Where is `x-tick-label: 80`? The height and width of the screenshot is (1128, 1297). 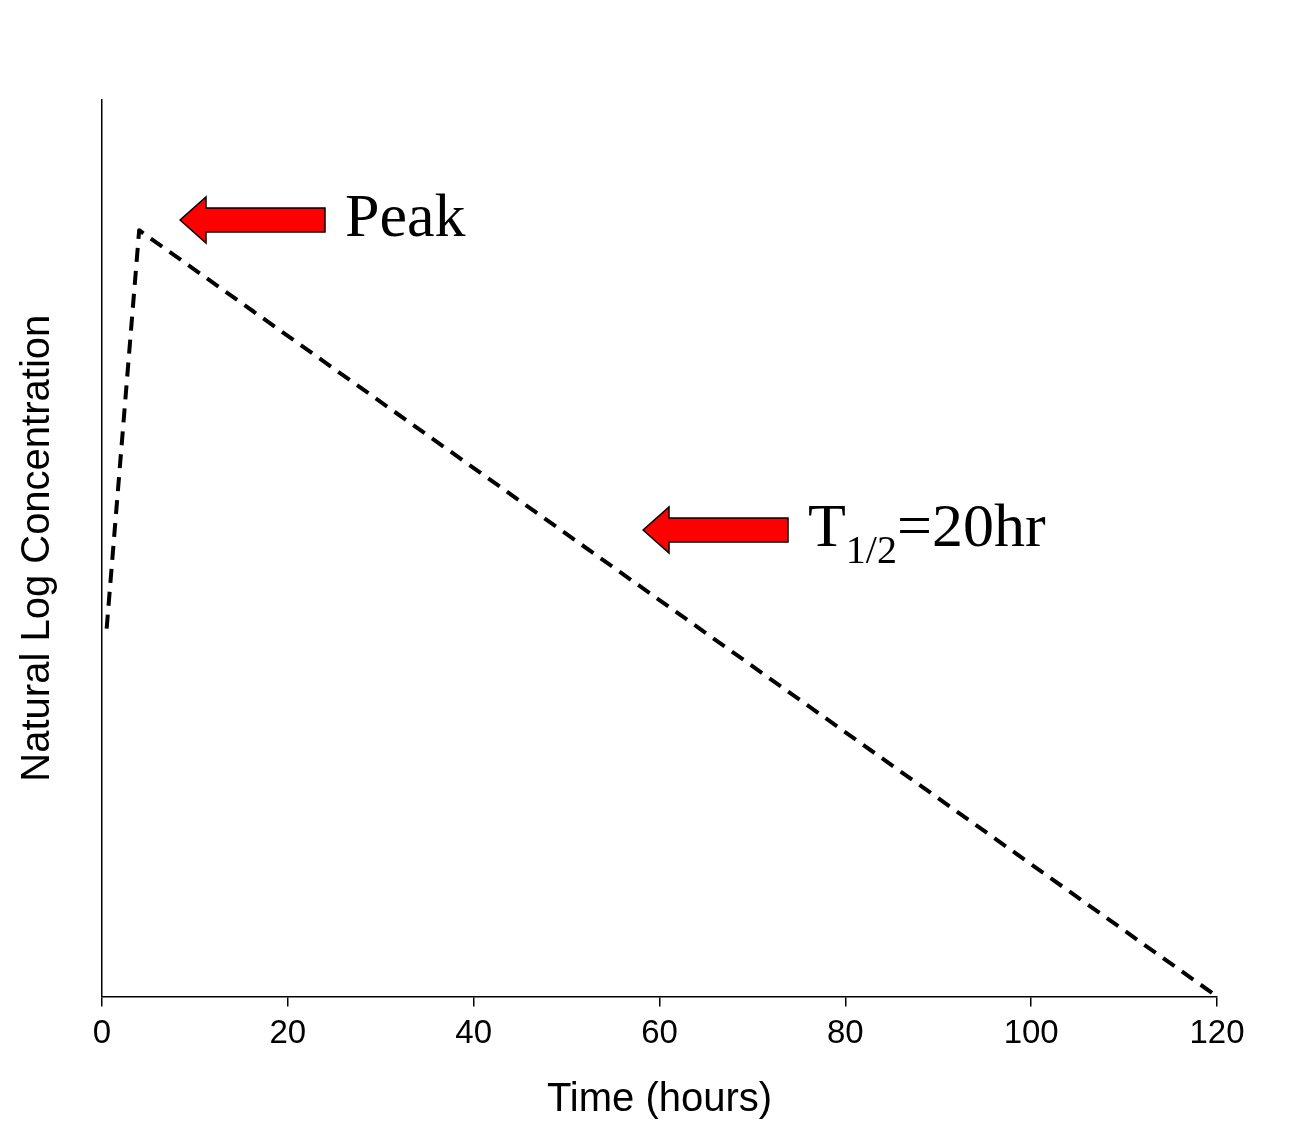 x-tick-label: 80 is located at coordinates (845, 1032).